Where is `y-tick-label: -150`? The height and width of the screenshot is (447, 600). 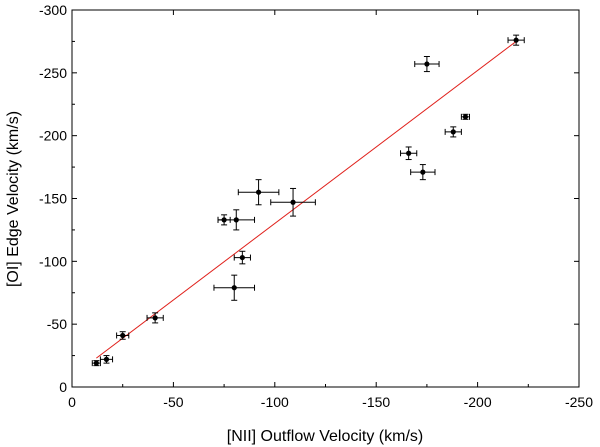
y-tick-label: -150 is located at coordinates (53, 199).